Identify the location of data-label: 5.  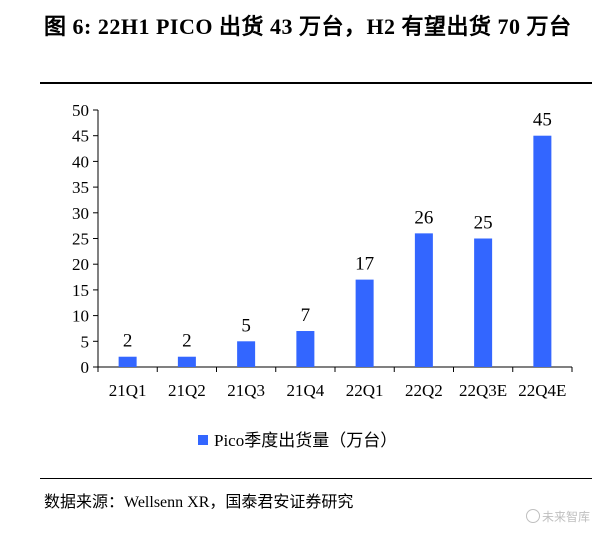
(246, 325).